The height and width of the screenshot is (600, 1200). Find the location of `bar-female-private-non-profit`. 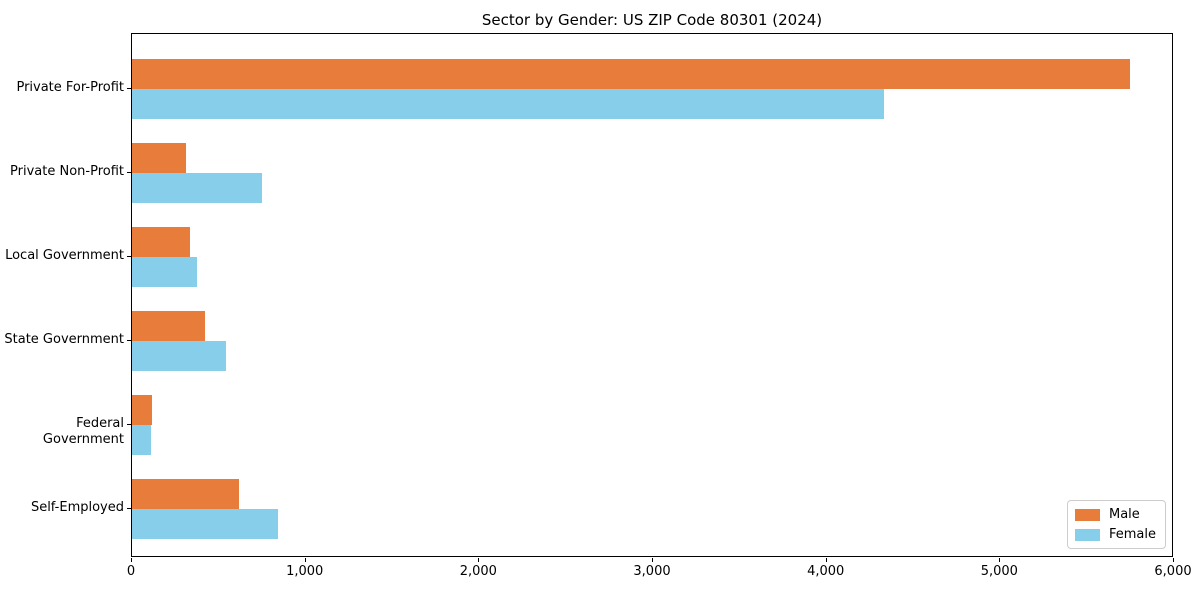

bar-female-private-non-profit is located at coordinates (197, 188).